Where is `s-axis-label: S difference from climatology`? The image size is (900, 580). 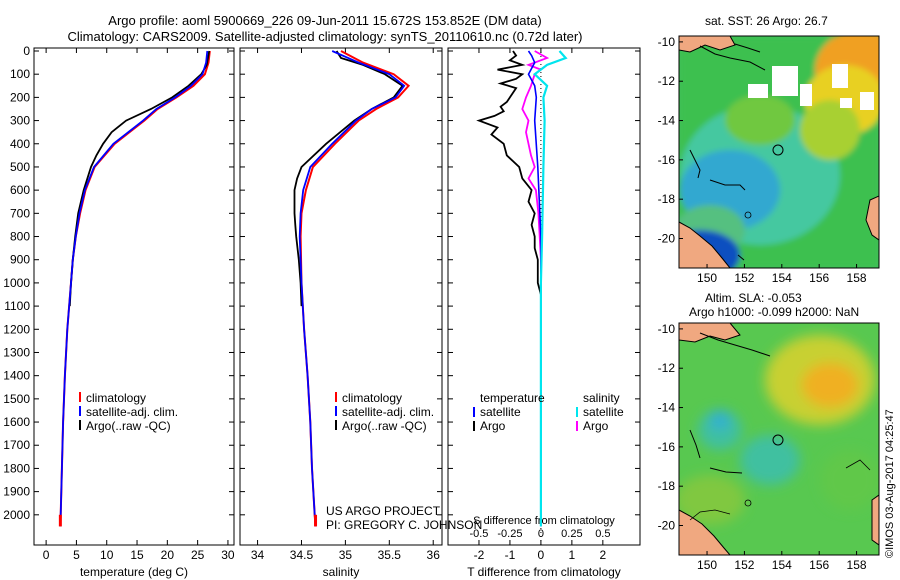
s-axis-label: S difference from climatology is located at coordinates (544, 521).